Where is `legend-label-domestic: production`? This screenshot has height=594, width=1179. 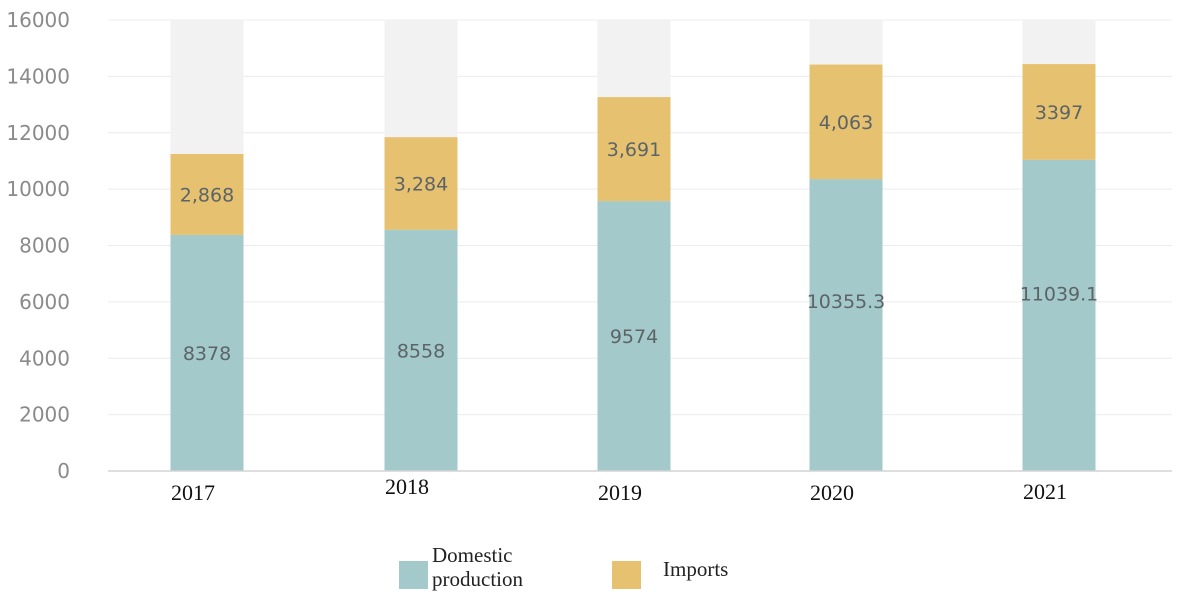
legend-label-domestic: production is located at coordinates (477, 579).